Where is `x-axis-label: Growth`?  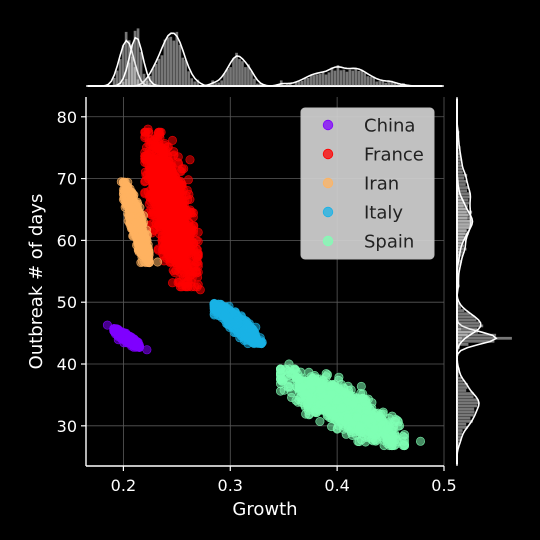 x-axis-label: Growth is located at coordinates (264, 509).